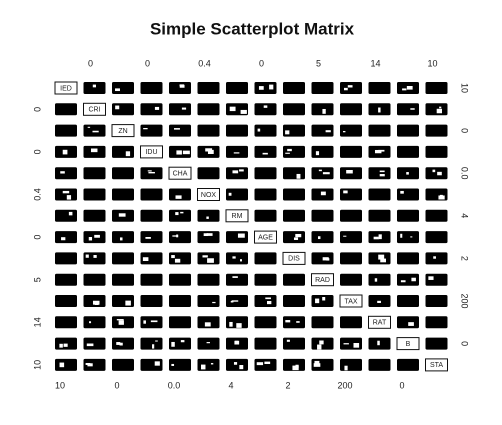 Image resolution: width=502 pixels, height=425 pixels. Describe the element at coordinates (465, 343) in the screenshot. I see `right-tick-label: 0` at that location.